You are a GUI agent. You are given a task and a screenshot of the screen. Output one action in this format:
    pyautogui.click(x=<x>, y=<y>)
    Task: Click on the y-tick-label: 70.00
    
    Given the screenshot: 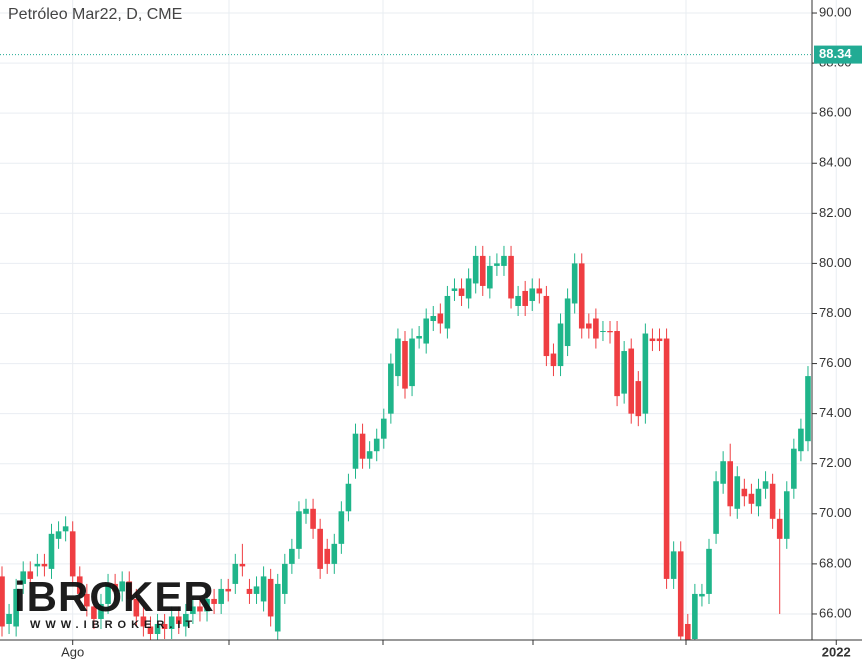 What is the action you would take?
    pyautogui.click(x=835, y=512)
    